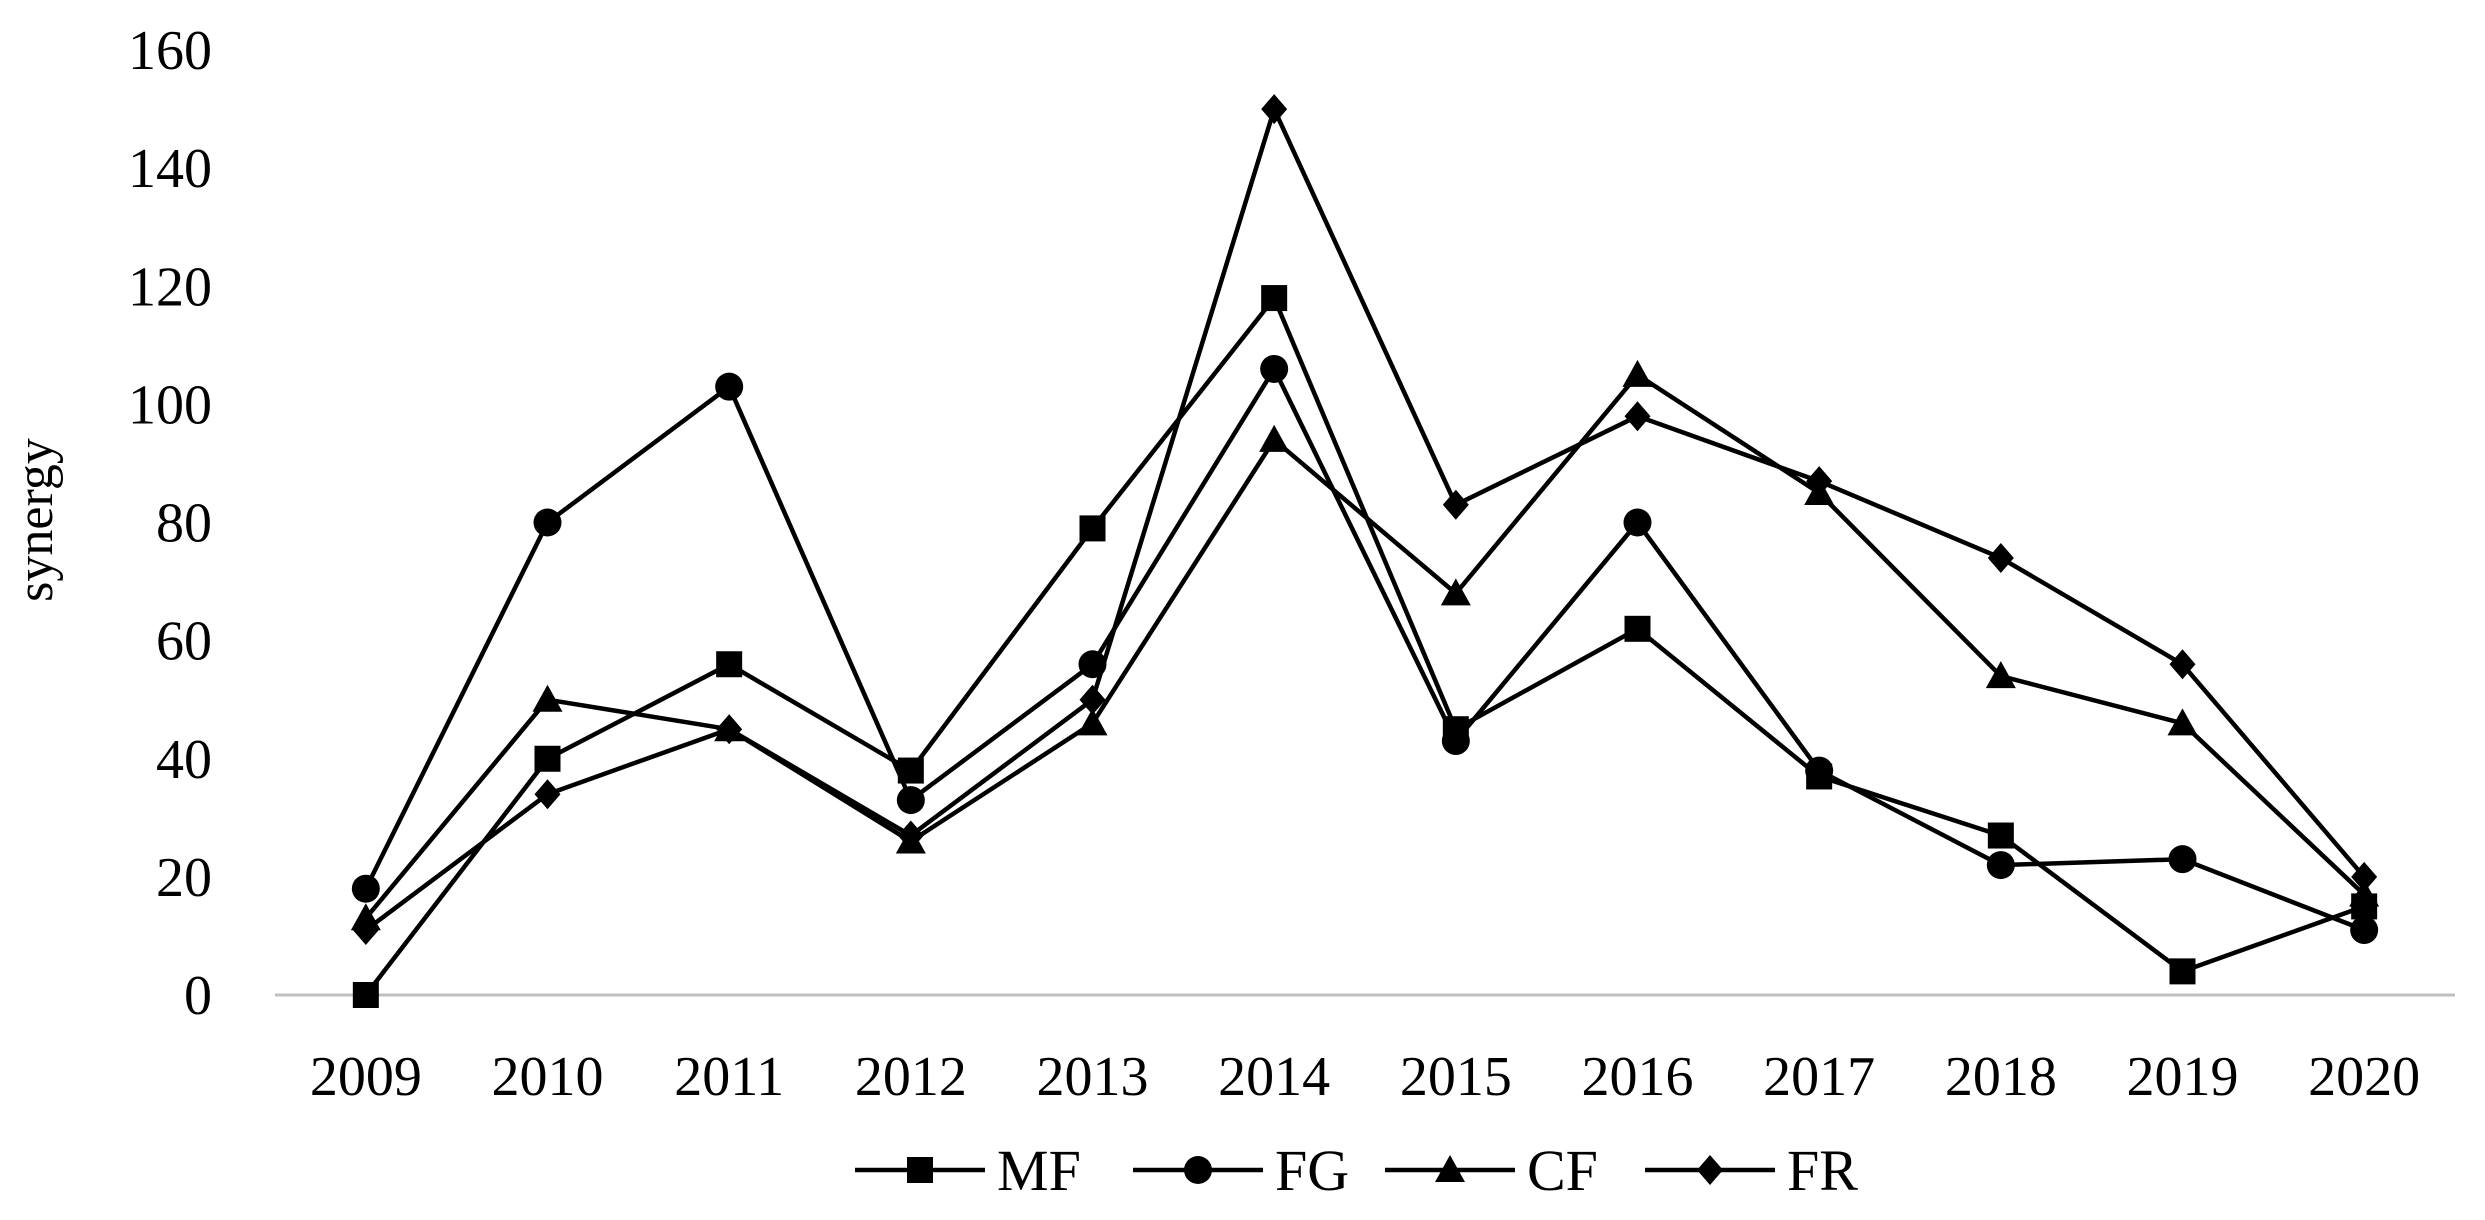 The width and height of the screenshot is (2485, 1220). I want to click on x-tick-label: 2009, so click(366, 1077).